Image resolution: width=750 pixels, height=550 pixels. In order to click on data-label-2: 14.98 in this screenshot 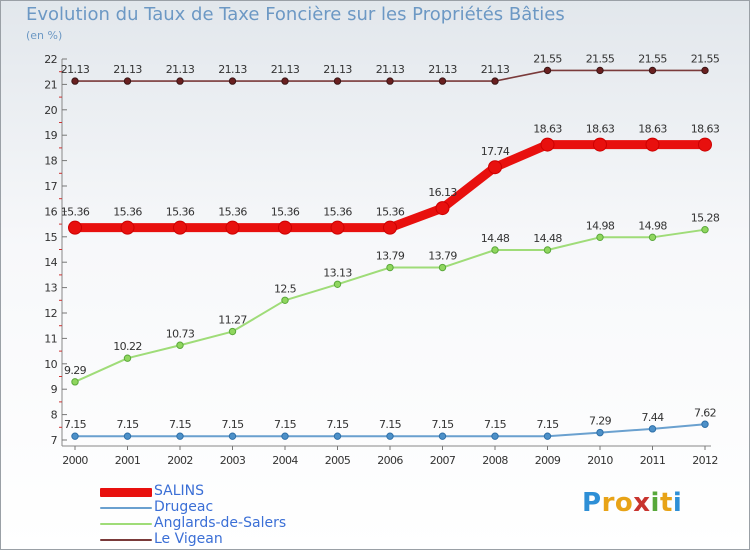, I will do `click(652, 225)`.